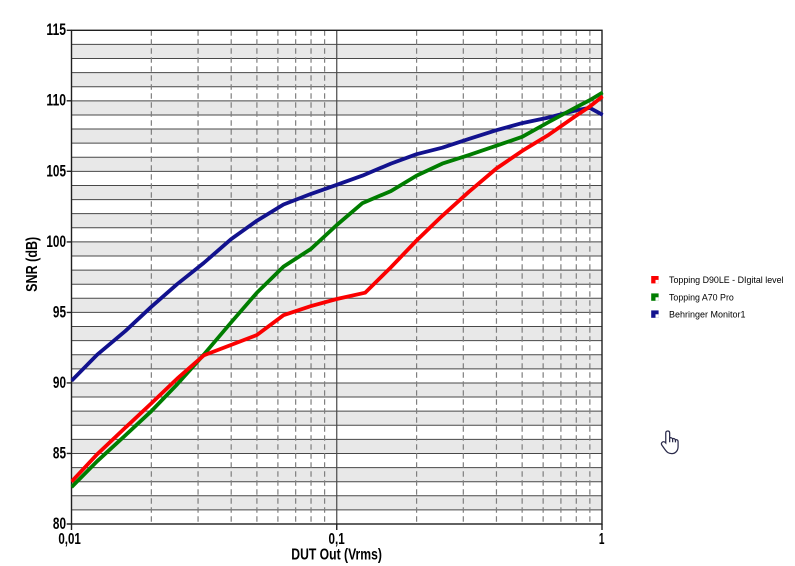  What do you see at coordinates (56, 242) in the screenshot?
I see `svg-text: 100` at bounding box center [56, 242].